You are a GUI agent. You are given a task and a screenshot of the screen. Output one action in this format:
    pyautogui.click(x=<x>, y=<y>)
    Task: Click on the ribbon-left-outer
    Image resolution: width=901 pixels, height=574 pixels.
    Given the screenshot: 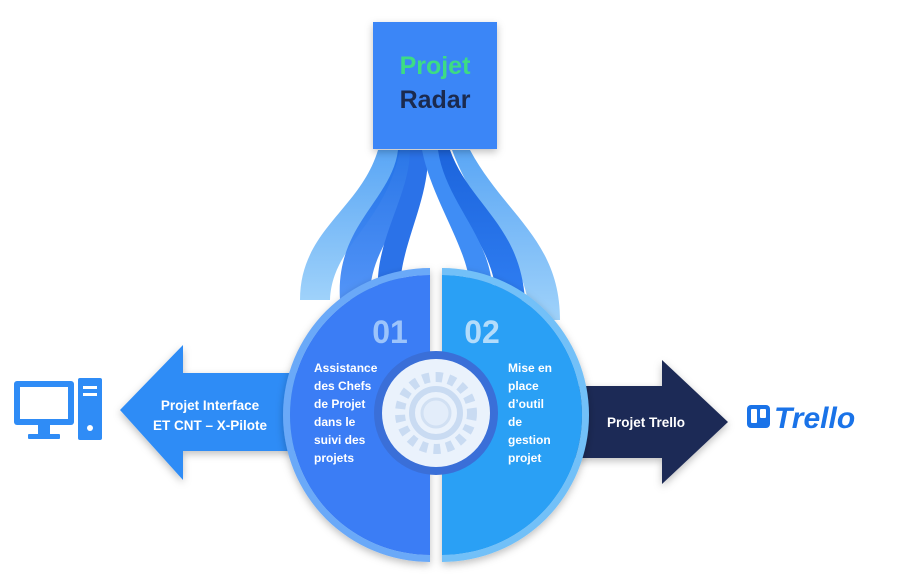 What is the action you would take?
    pyautogui.click(x=350, y=225)
    